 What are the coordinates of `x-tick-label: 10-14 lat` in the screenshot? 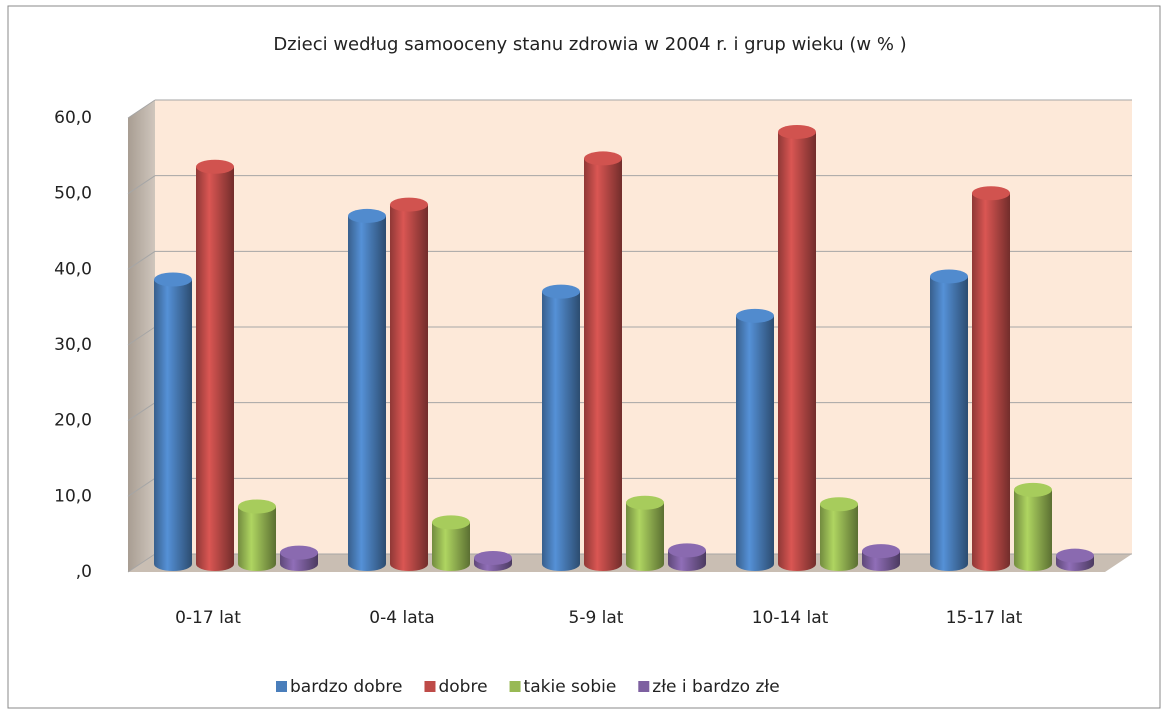 It's located at (790, 618).